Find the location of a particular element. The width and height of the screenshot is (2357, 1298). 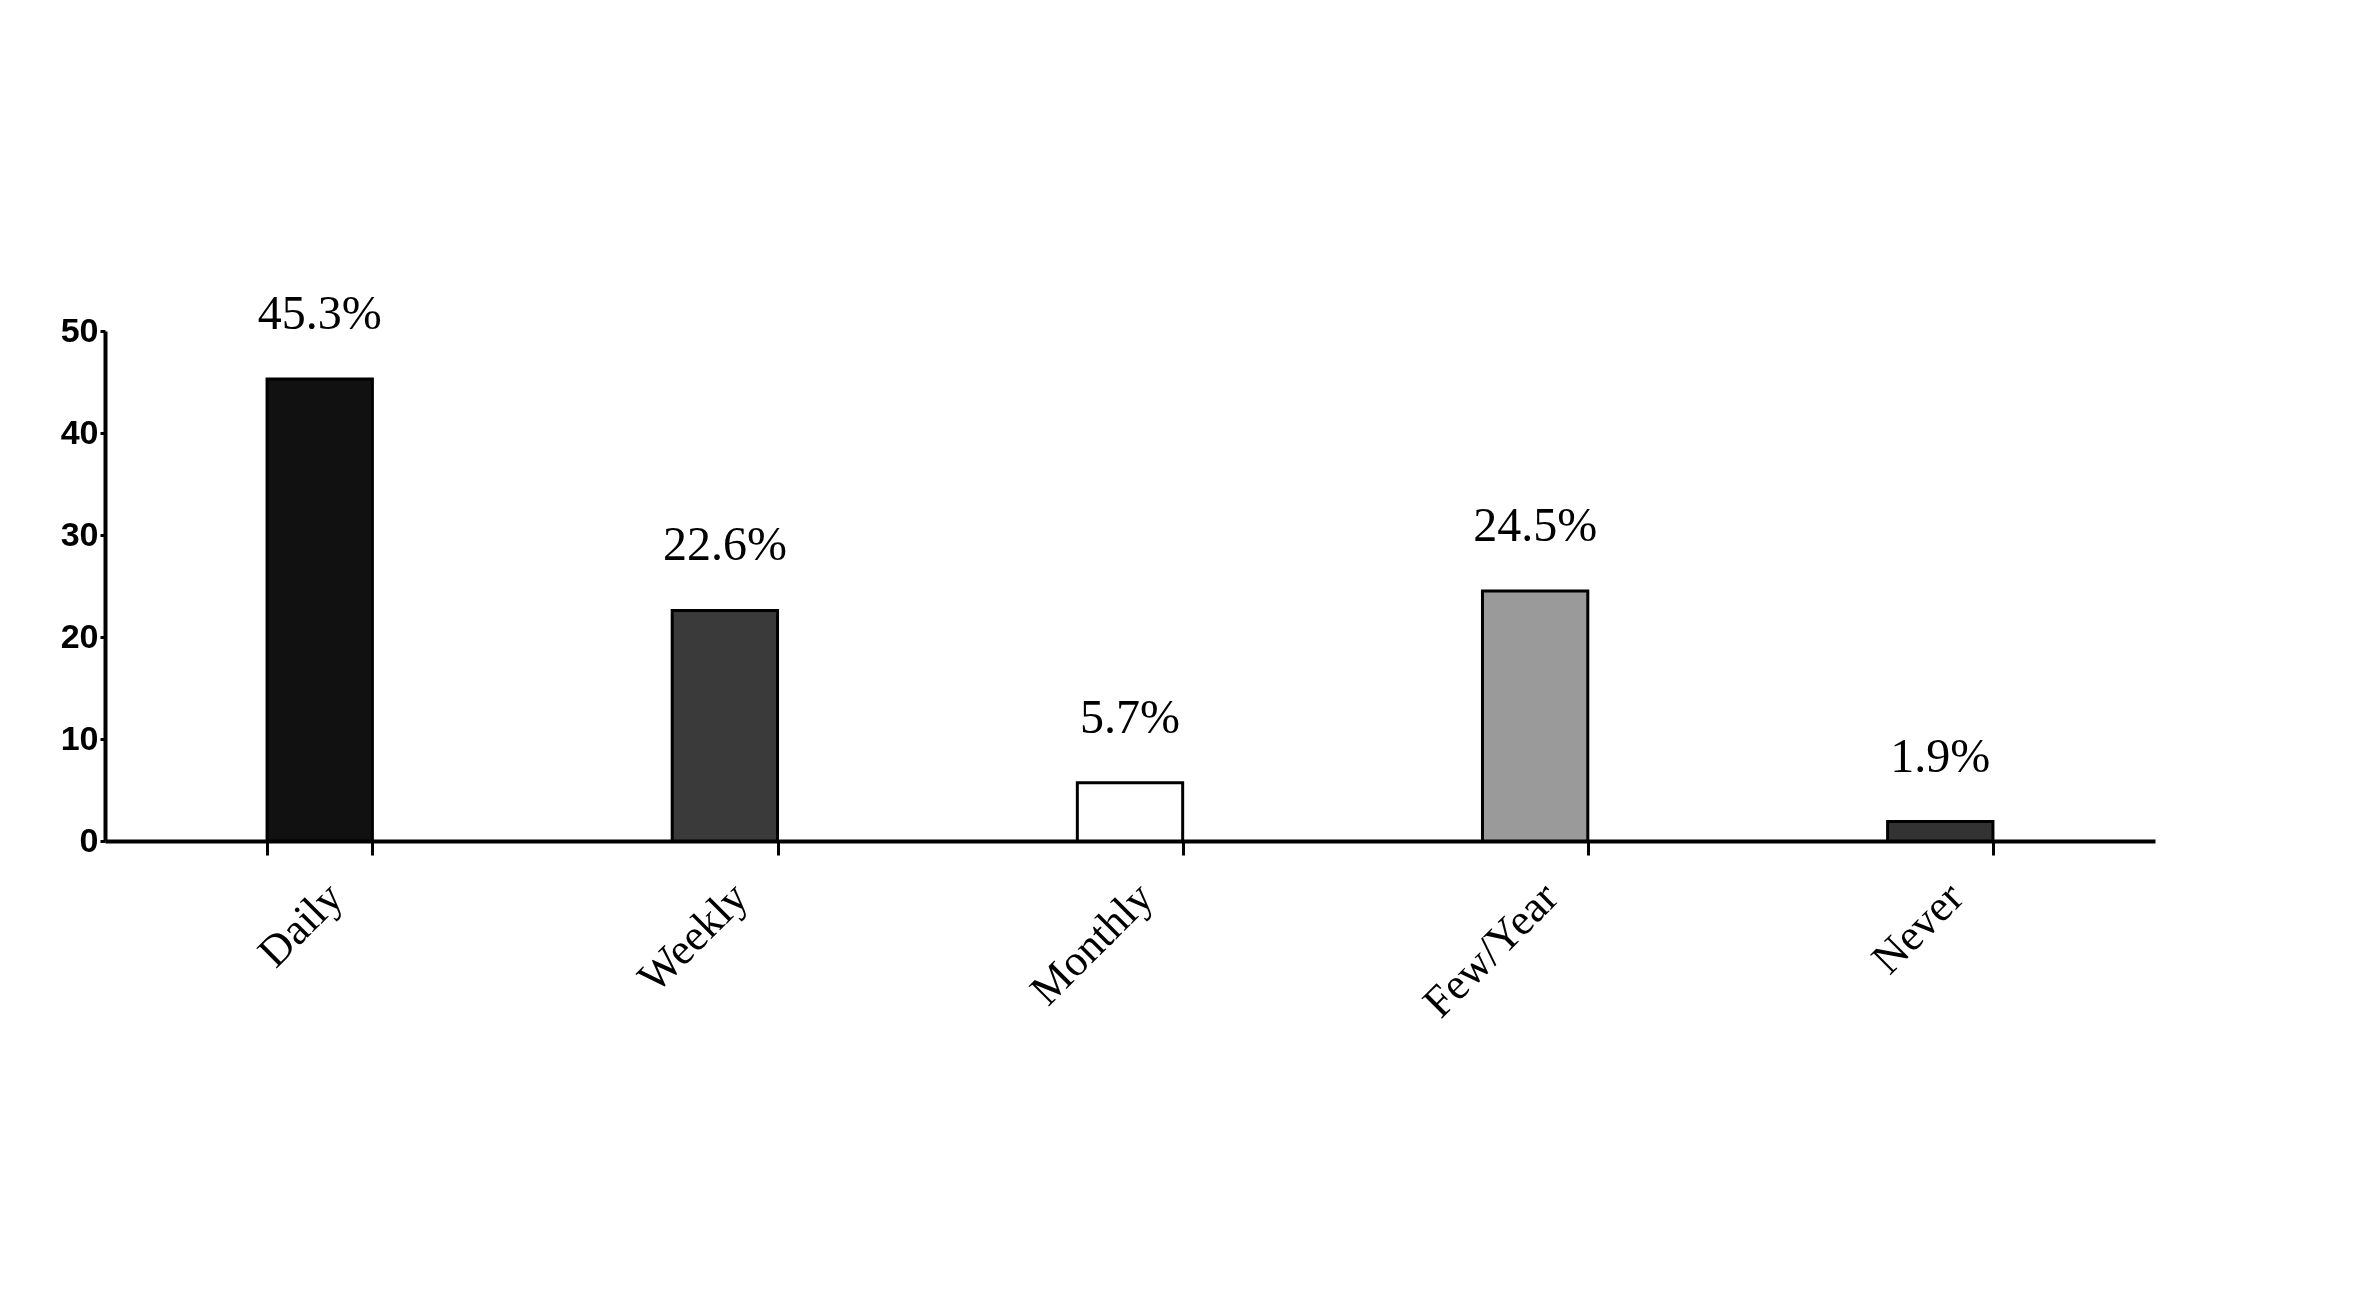

y-tick-label: 0 is located at coordinates (89, 839).